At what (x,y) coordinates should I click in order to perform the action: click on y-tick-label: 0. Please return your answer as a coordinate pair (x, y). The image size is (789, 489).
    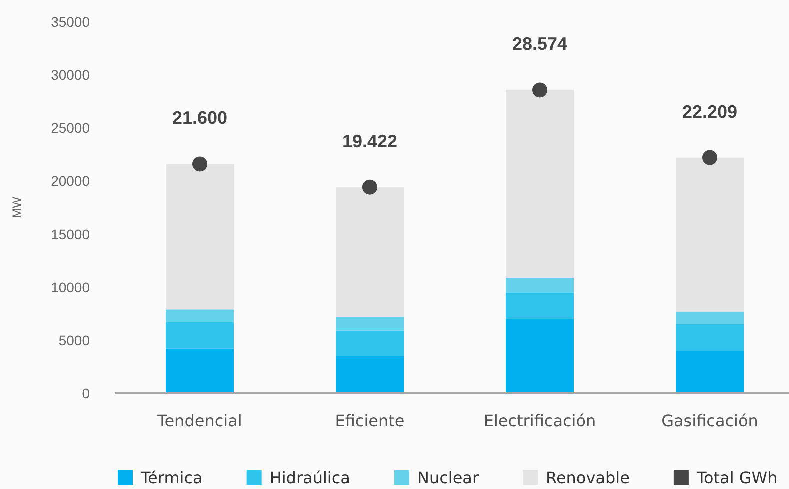
    Looking at the image, I should click on (86, 394).